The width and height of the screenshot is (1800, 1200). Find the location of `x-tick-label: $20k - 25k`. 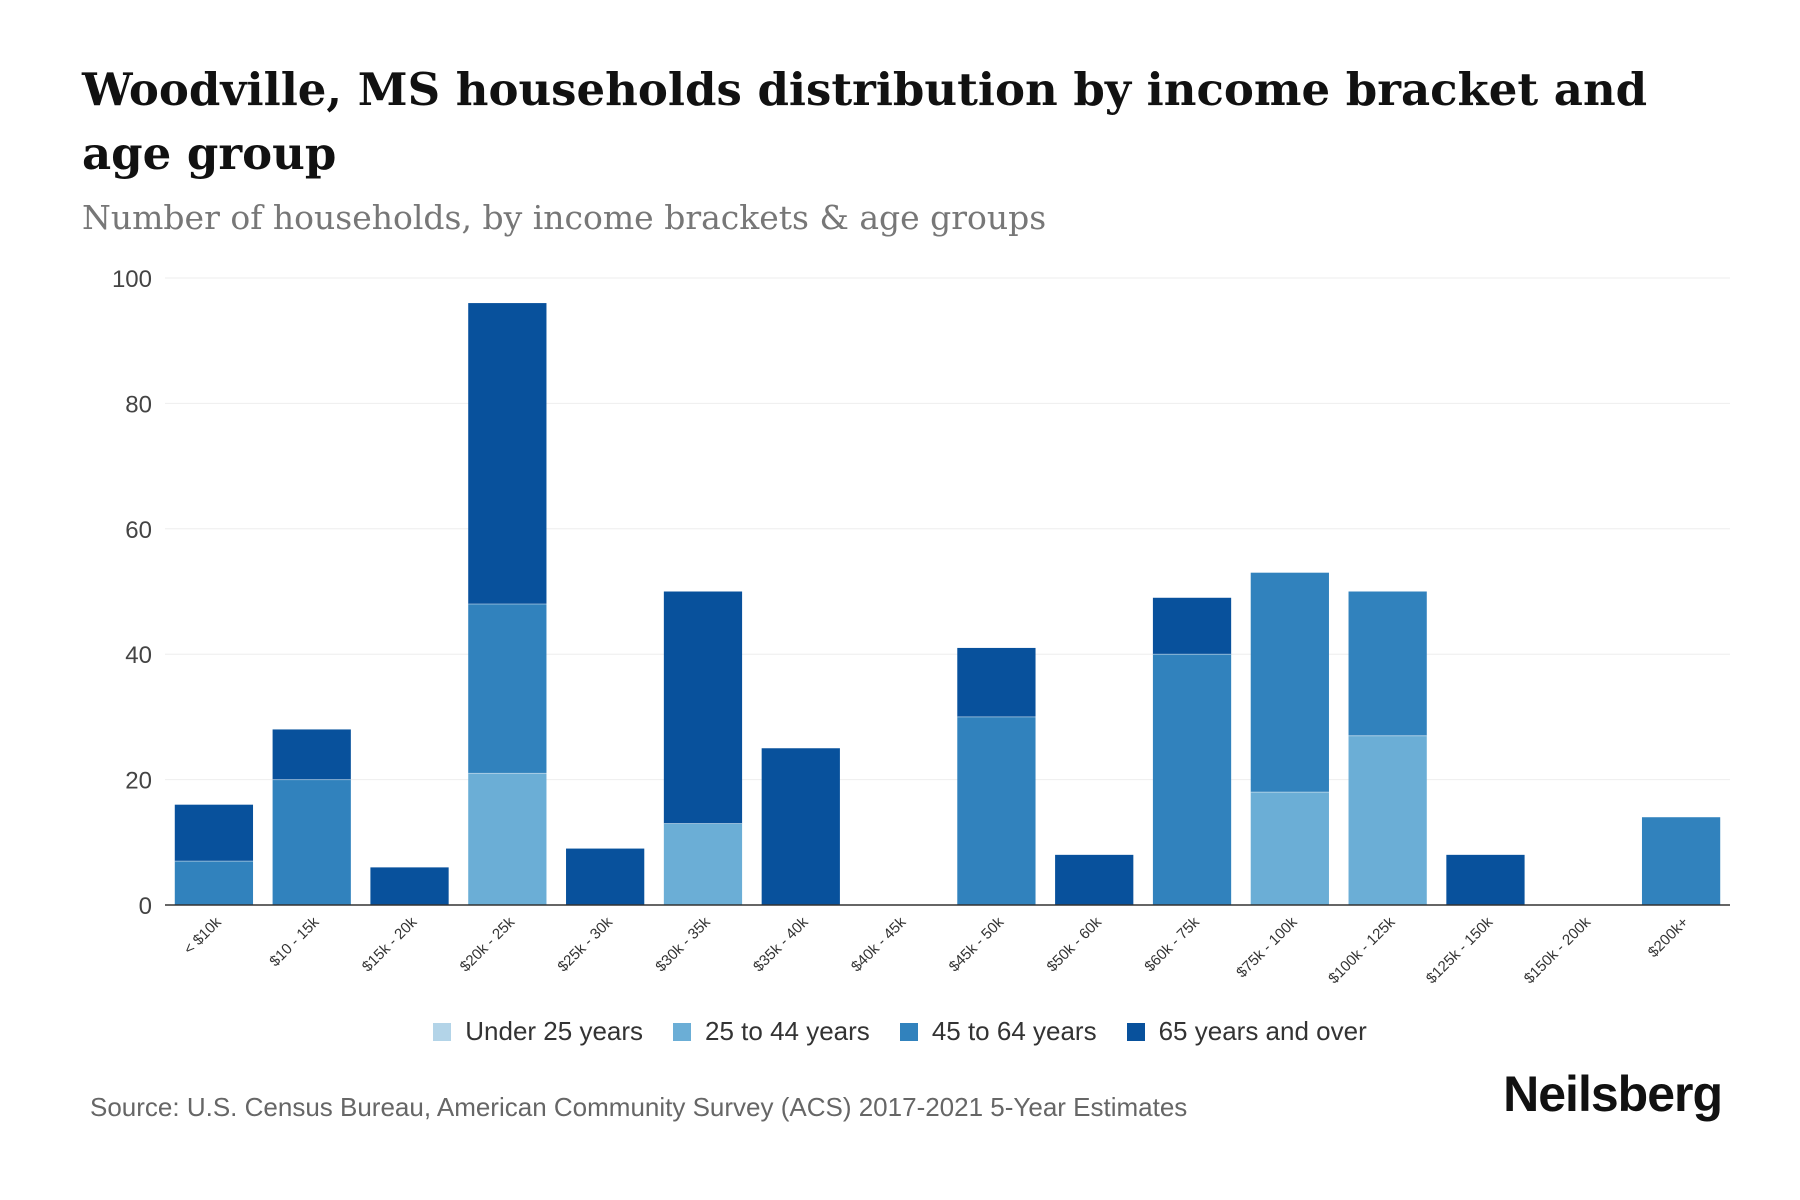

x-tick-label: $20k - 25k is located at coordinates (488, 944).